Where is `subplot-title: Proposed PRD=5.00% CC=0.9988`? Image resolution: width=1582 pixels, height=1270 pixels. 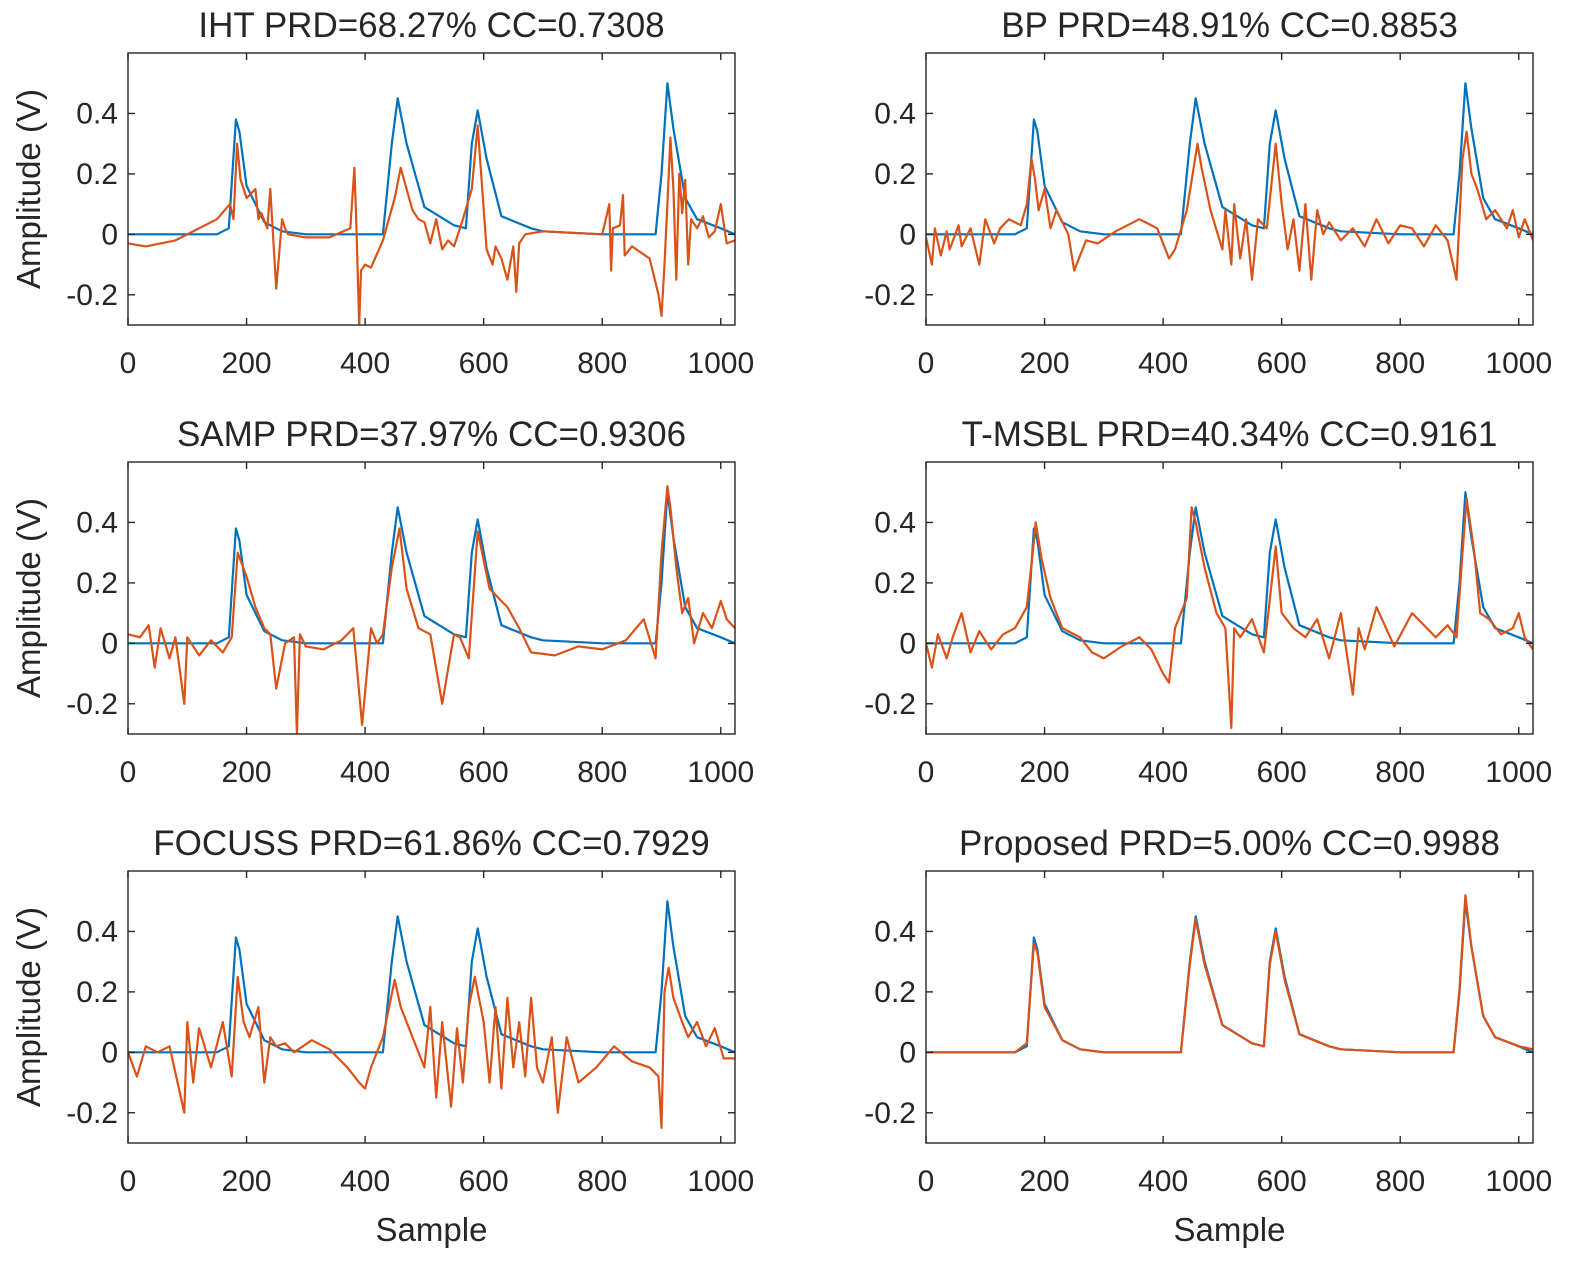 subplot-title: Proposed PRD=5.00% CC=0.9988 is located at coordinates (1229, 843).